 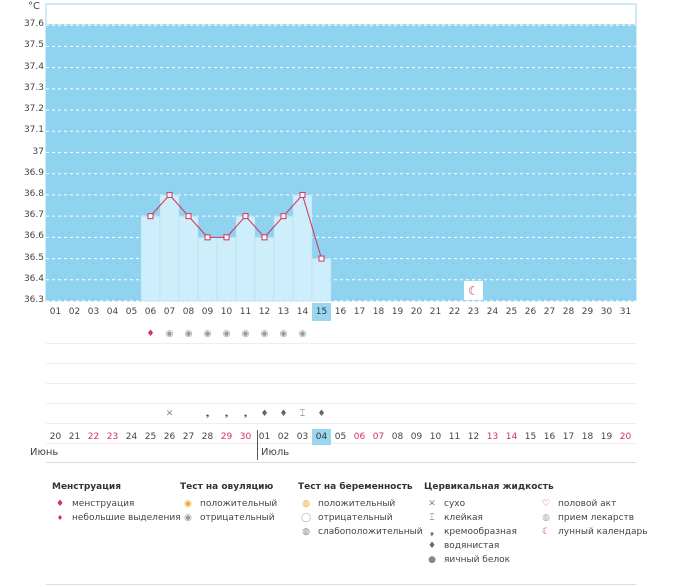 I want to click on calendar-date: 18, so click(x=587, y=437).